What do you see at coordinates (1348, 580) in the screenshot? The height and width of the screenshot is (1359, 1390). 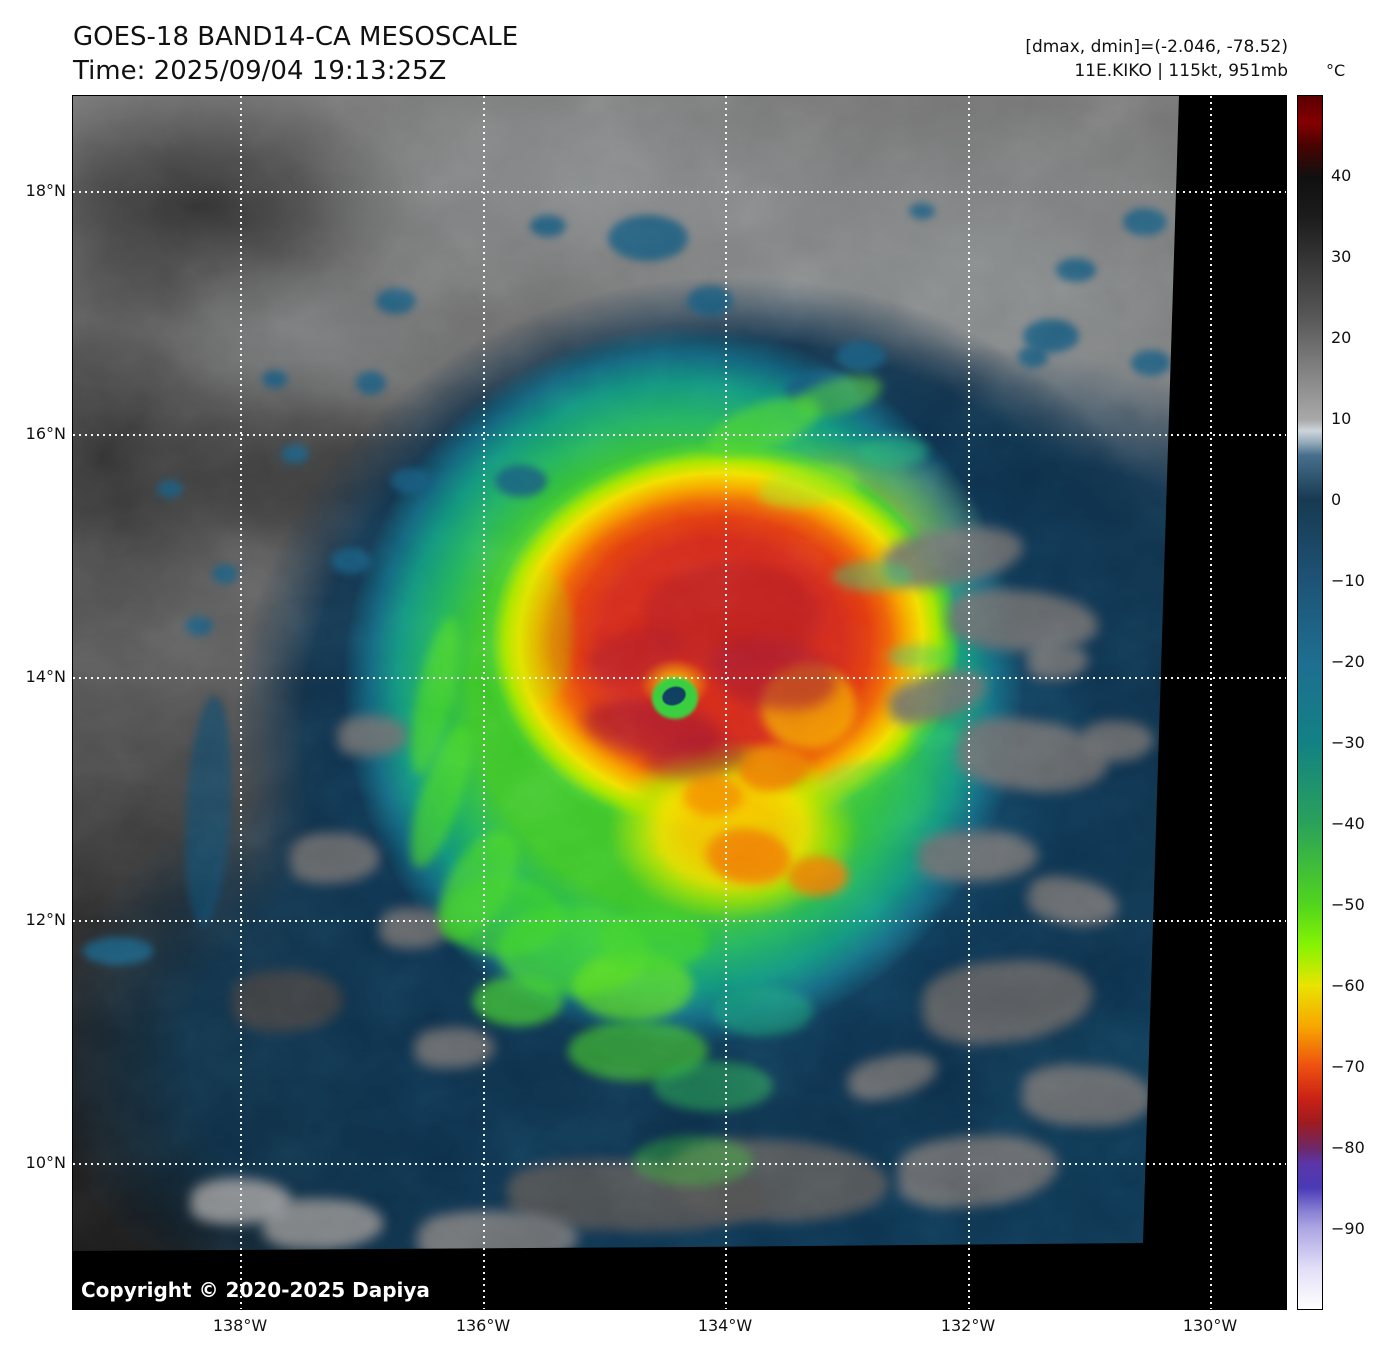 I see `colorbar-tick-label: −10` at bounding box center [1348, 580].